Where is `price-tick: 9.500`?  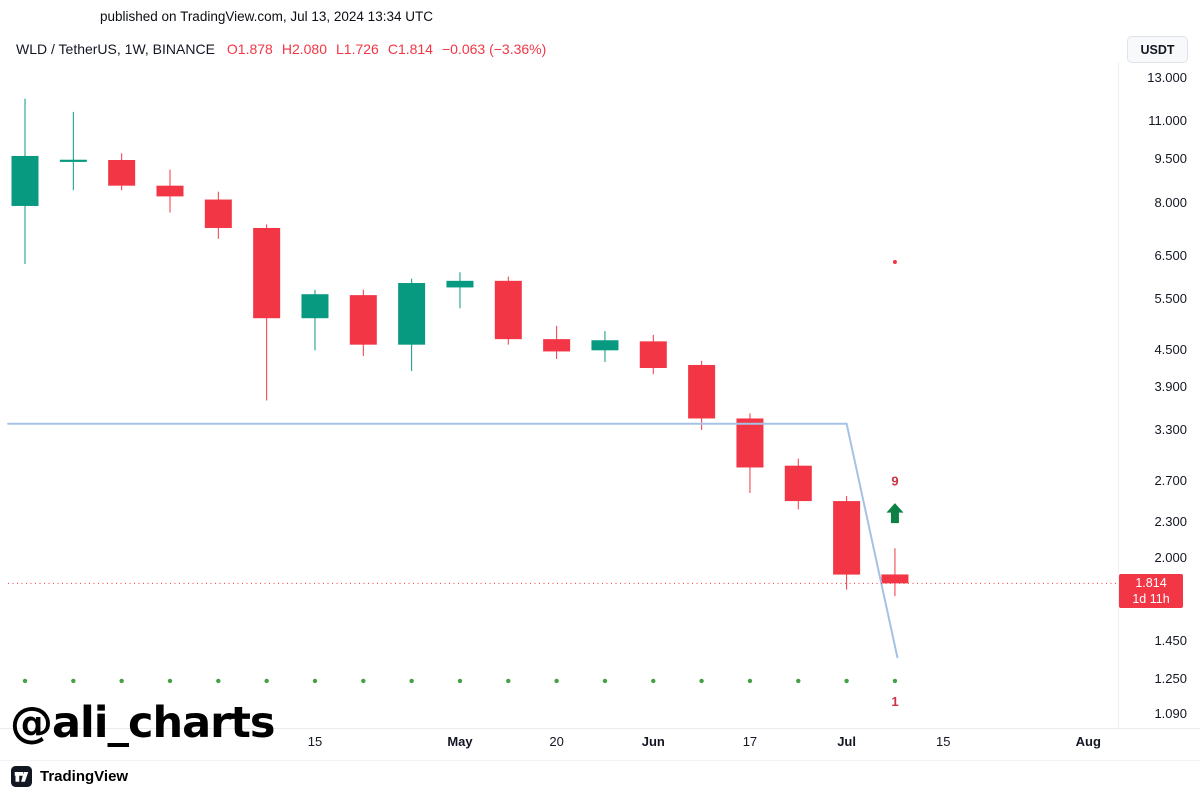 price-tick: 9.500 is located at coordinates (1170, 158).